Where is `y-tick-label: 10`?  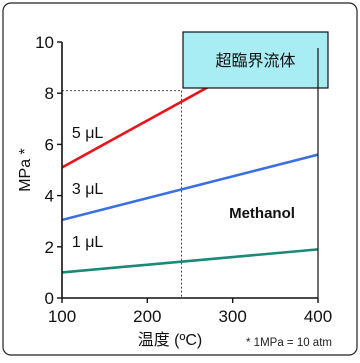 y-tick-label: 10 is located at coordinates (44, 42).